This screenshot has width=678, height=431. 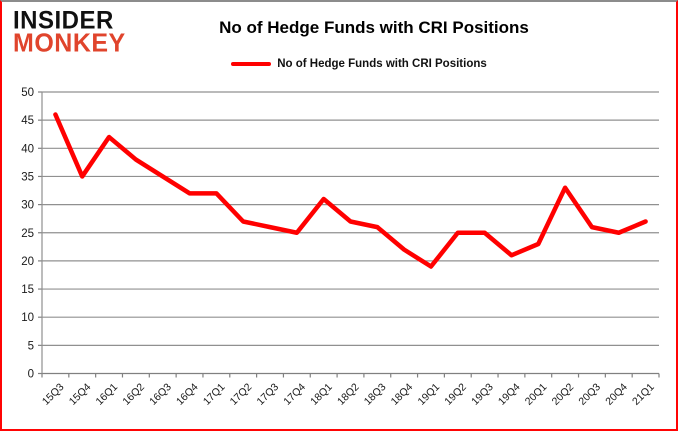 I want to click on y-axis-label: 45, so click(x=27, y=121).